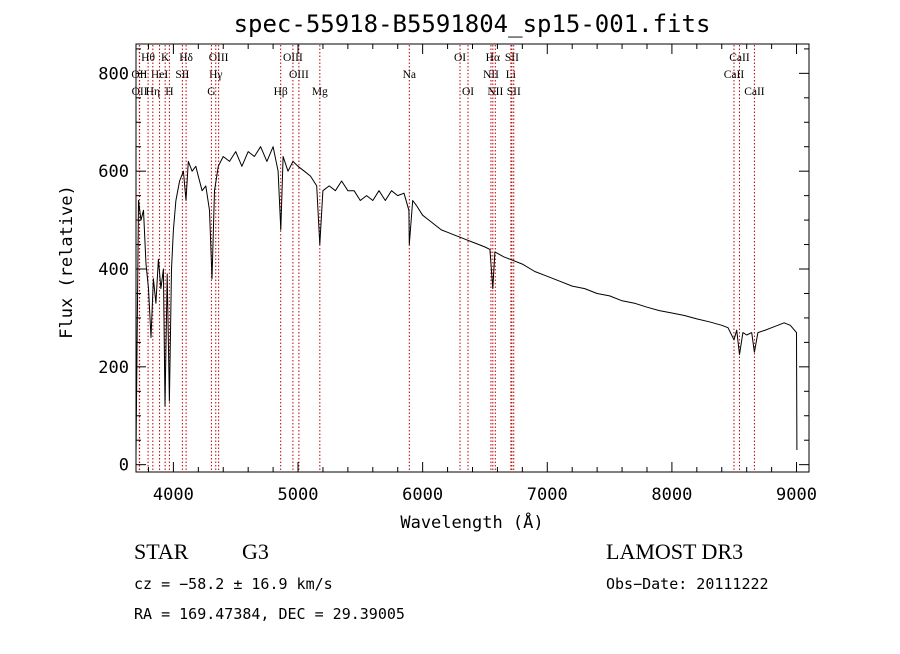 The image size is (900, 654). I want to click on line-label-15: Mg, so click(320, 92).